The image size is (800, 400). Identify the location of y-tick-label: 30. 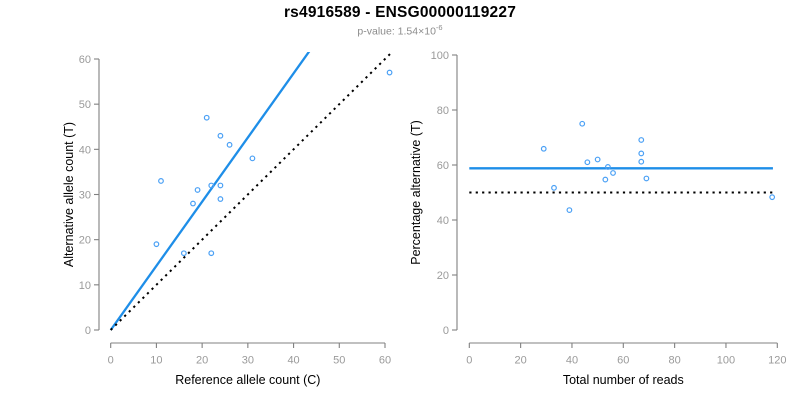
(85, 196).